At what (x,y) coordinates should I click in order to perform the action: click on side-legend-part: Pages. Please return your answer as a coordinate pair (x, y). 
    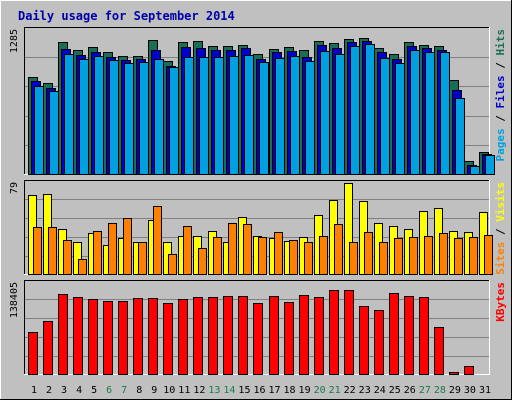
    Looking at the image, I should click on (500, 144).